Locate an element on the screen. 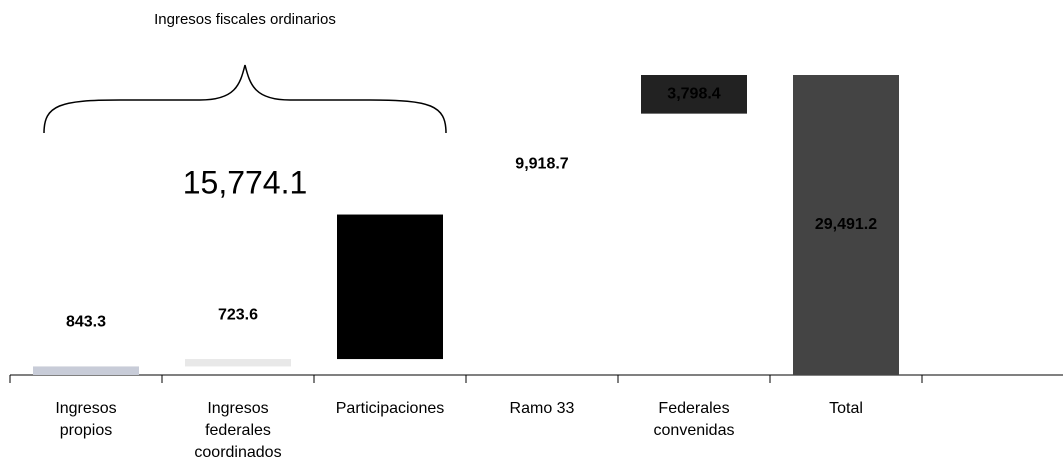 Image resolution: width=1063 pixels, height=475 pixels. subtotal-value: 15,774.1 is located at coordinates (245, 182).